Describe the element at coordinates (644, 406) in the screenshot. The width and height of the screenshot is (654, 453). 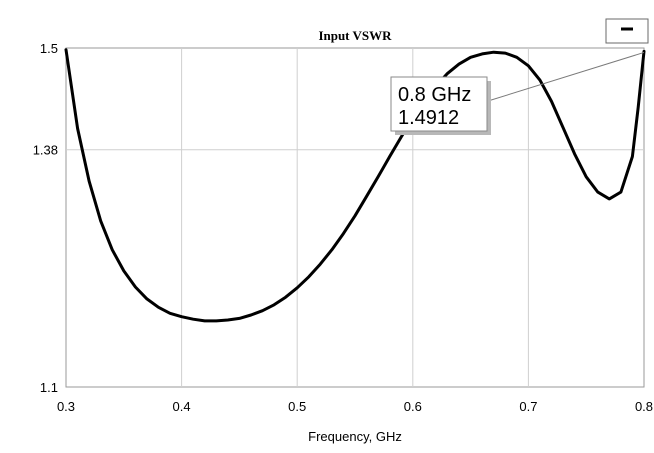
I see `x-tick-label: 0.8` at that location.